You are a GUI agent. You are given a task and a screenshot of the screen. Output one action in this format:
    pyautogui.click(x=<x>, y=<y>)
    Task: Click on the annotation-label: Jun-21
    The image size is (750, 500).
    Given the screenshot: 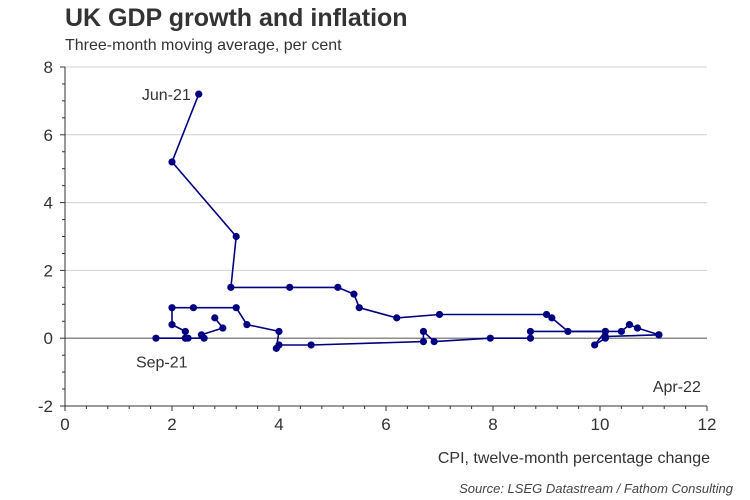 What is the action you would take?
    pyautogui.click(x=166, y=95)
    